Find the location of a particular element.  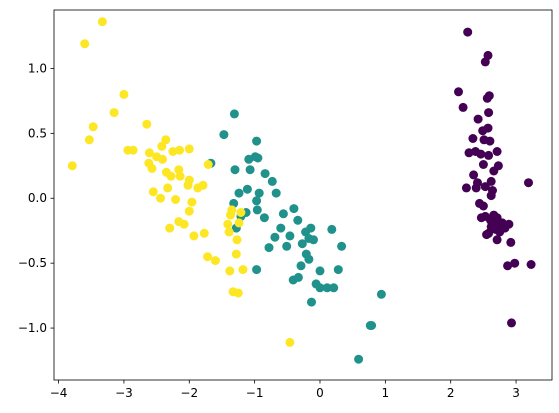

x-tick-label: −1 is located at coordinates (255, 393).